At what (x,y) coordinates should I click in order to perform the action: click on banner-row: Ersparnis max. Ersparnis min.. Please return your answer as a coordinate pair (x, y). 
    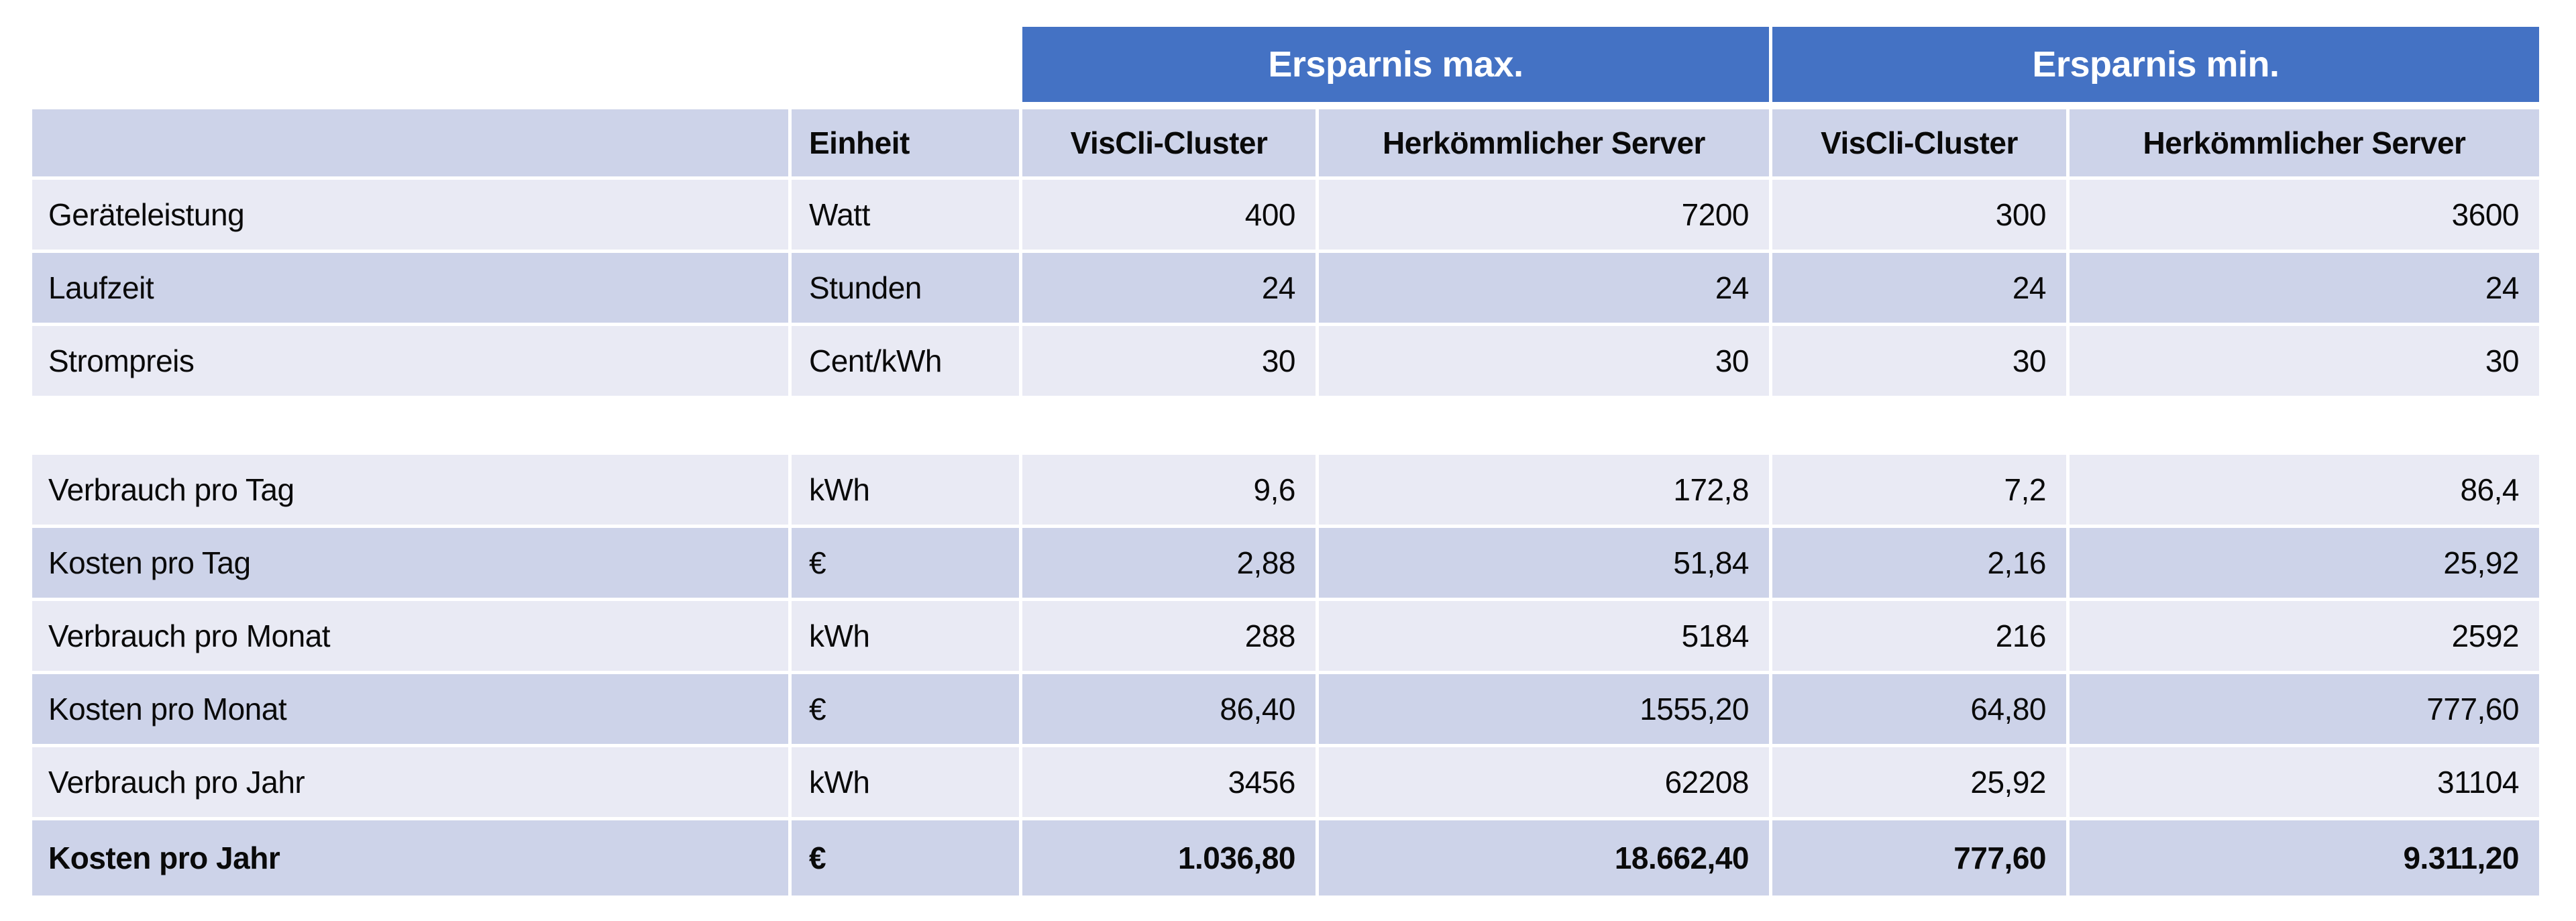
    Looking at the image, I should click on (1285, 64).